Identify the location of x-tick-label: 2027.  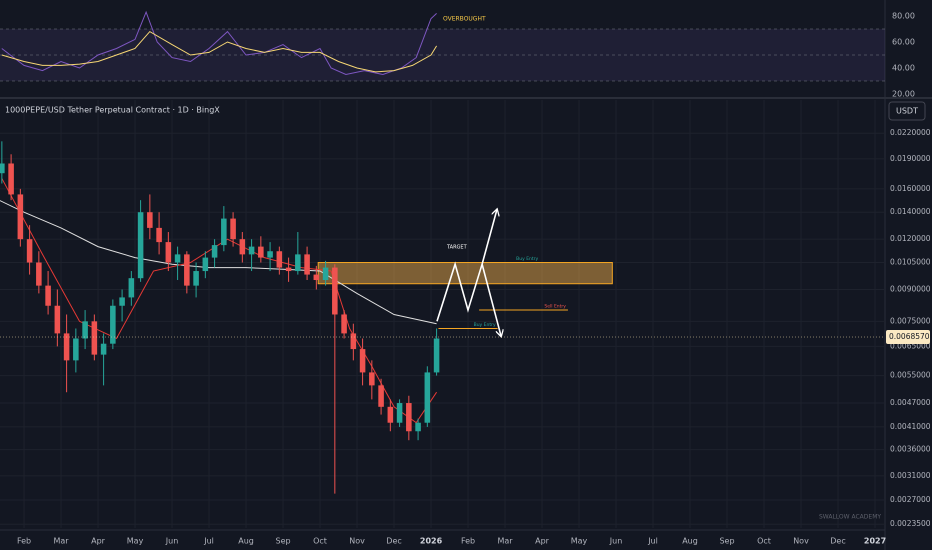
(875, 541).